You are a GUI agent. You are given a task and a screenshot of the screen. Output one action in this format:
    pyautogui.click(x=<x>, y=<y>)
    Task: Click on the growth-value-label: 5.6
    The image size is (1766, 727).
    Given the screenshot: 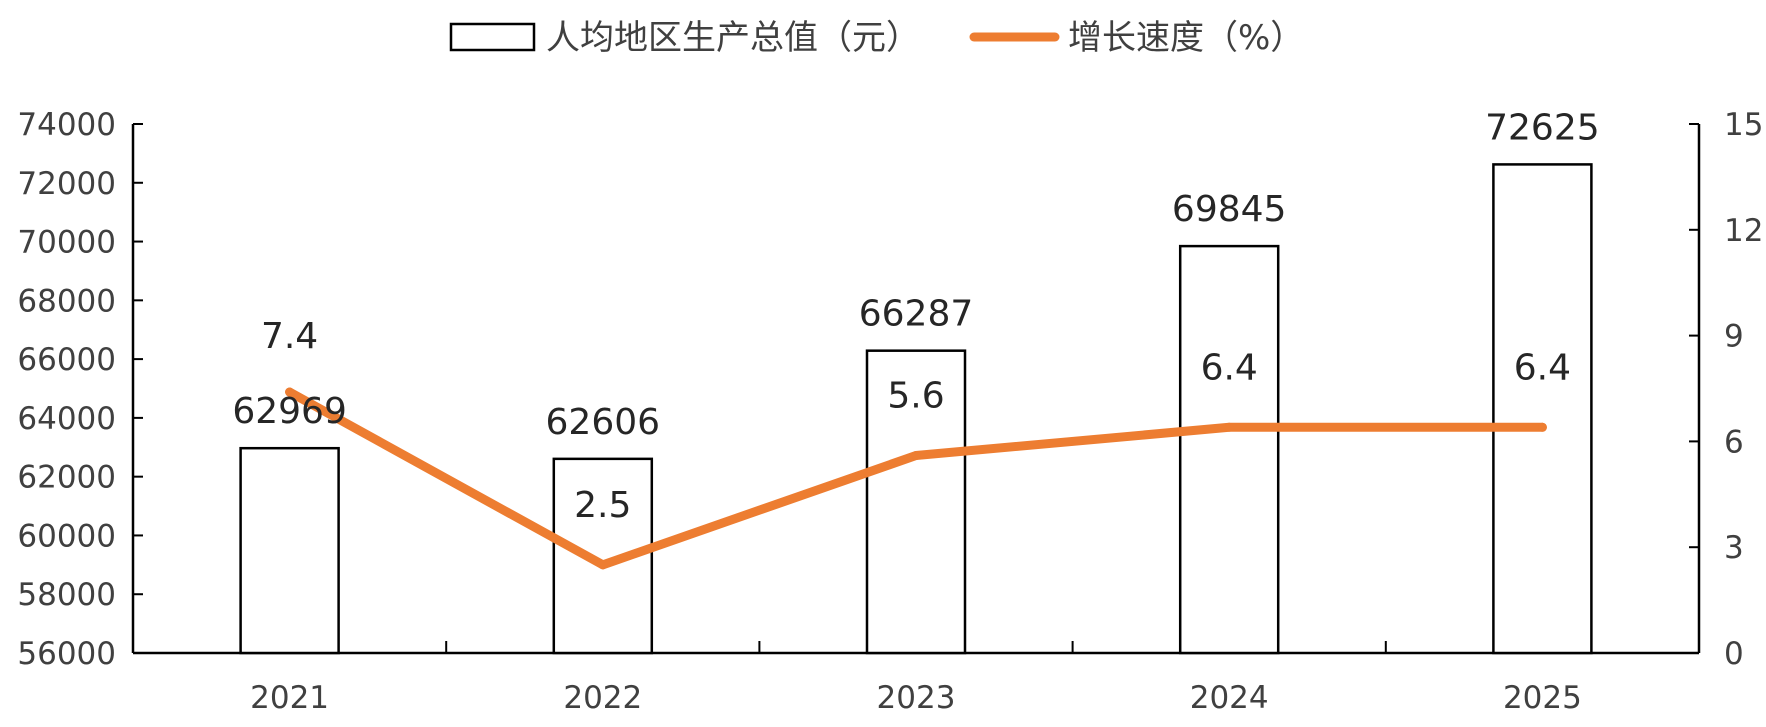 What is the action you would take?
    pyautogui.click(x=915, y=396)
    